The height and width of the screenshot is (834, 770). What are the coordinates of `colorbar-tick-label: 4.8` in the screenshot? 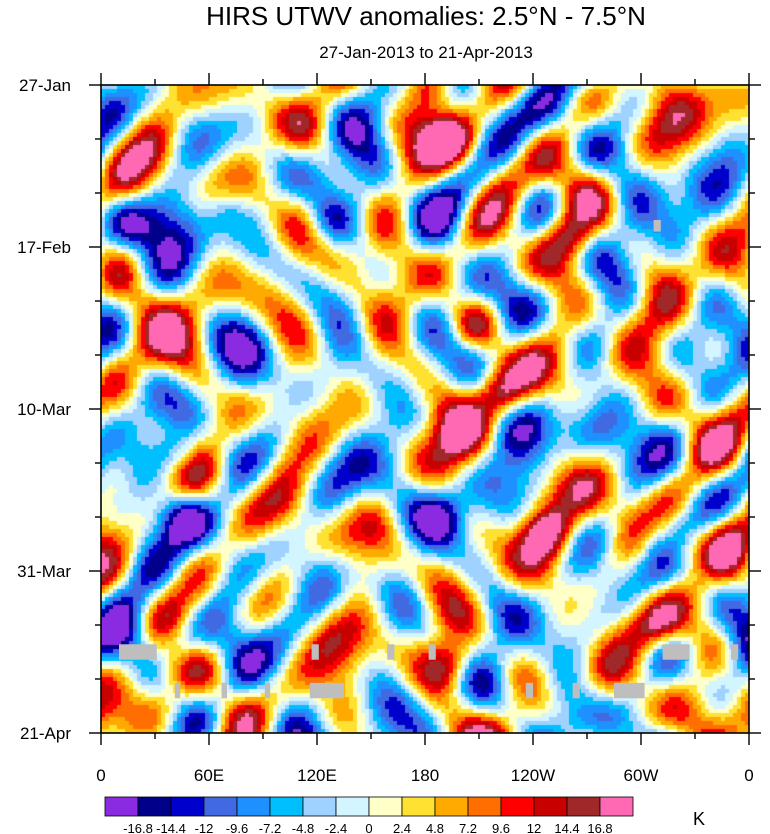 It's located at (435, 827).